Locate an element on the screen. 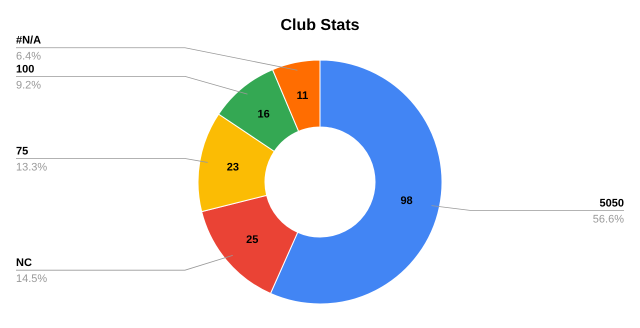 This screenshot has width=640, height=328. data-label: 16 is located at coordinates (264, 114).